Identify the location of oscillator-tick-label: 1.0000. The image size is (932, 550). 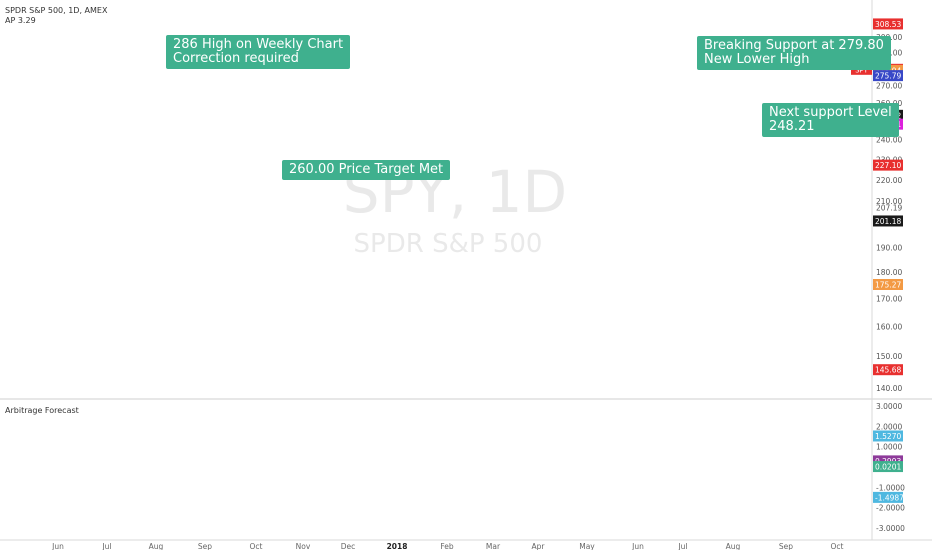
(889, 447).